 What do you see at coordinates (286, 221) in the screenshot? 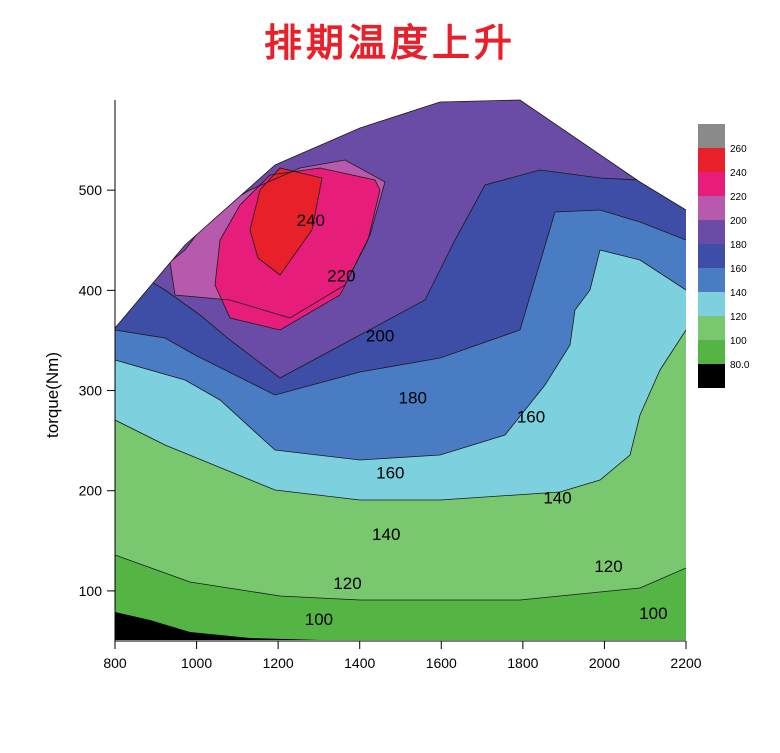
I see `band-peak` at bounding box center [286, 221].